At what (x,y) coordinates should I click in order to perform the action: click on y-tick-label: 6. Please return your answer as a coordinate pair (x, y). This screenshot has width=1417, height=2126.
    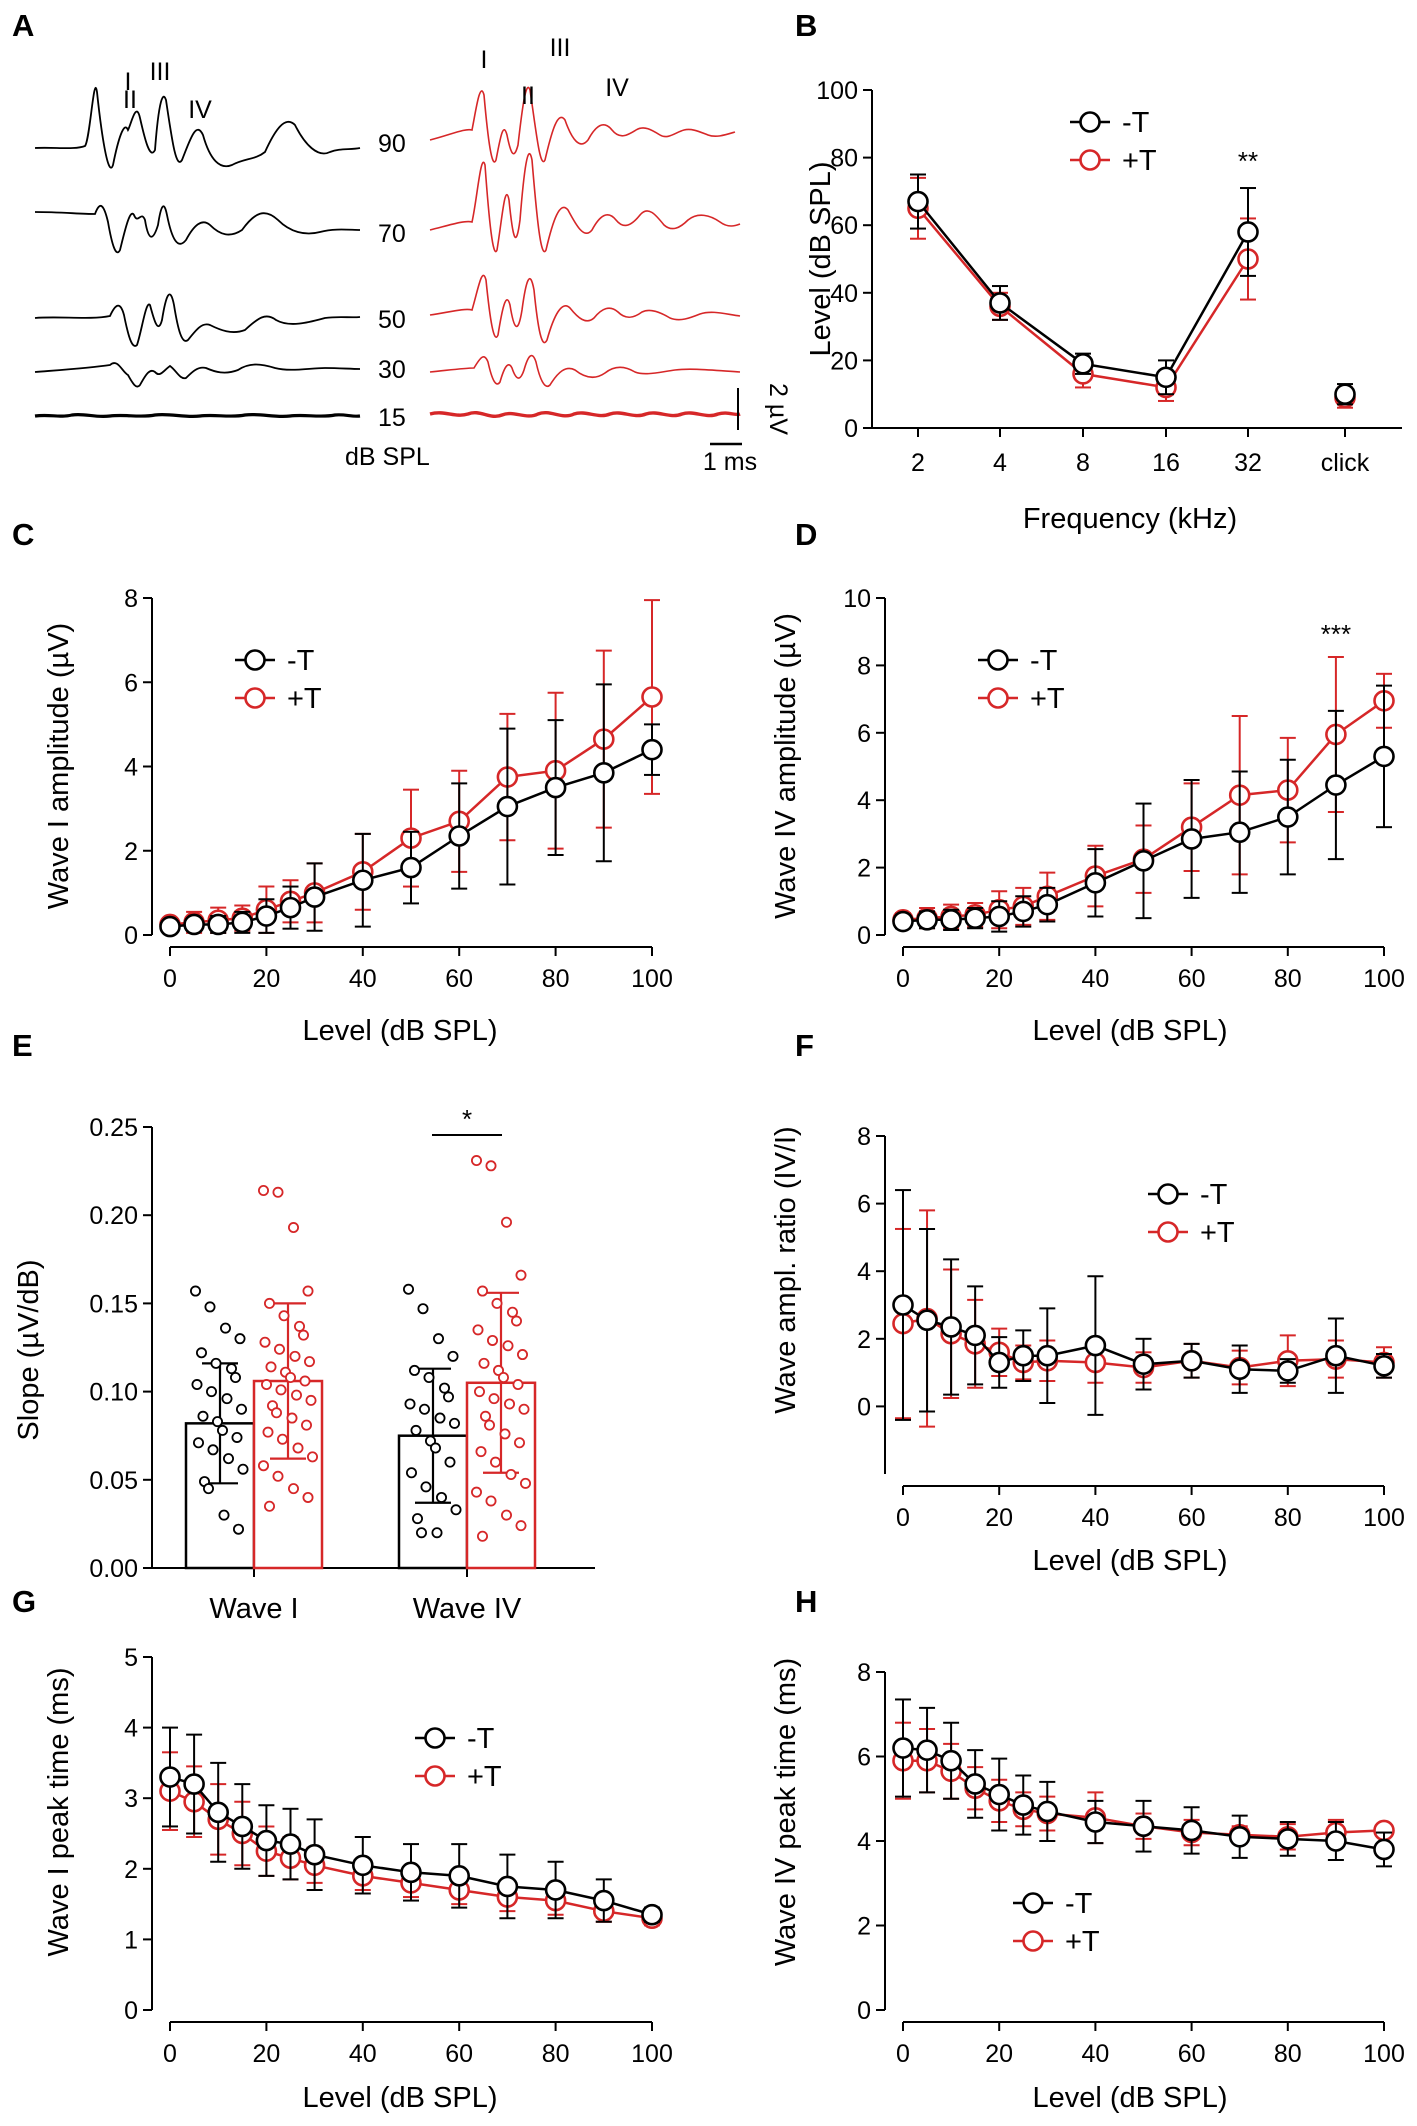
    Looking at the image, I should click on (864, 1758).